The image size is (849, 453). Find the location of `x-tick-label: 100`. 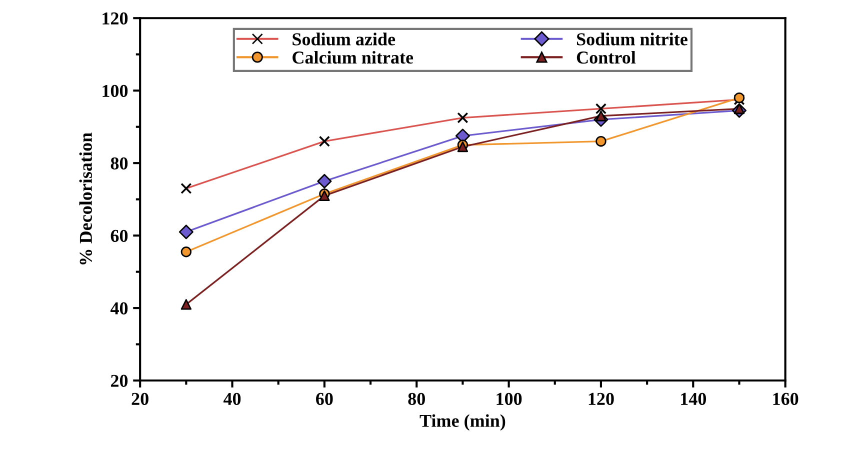

x-tick-label: 100 is located at coordinates (509, 399).